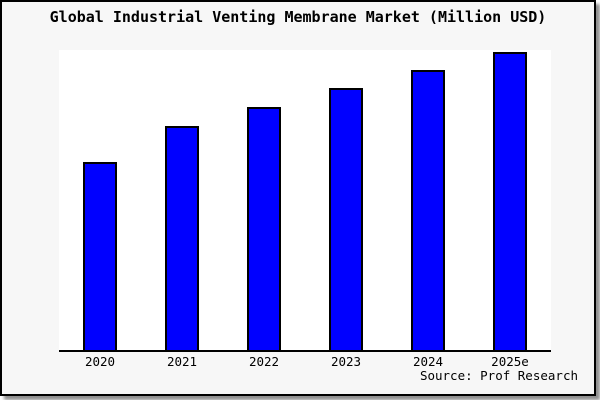 This screenshot has height=400, width=600. Describe the element at coordinates (346, 219) in the screenshot. I see `bar-2023` at that location.